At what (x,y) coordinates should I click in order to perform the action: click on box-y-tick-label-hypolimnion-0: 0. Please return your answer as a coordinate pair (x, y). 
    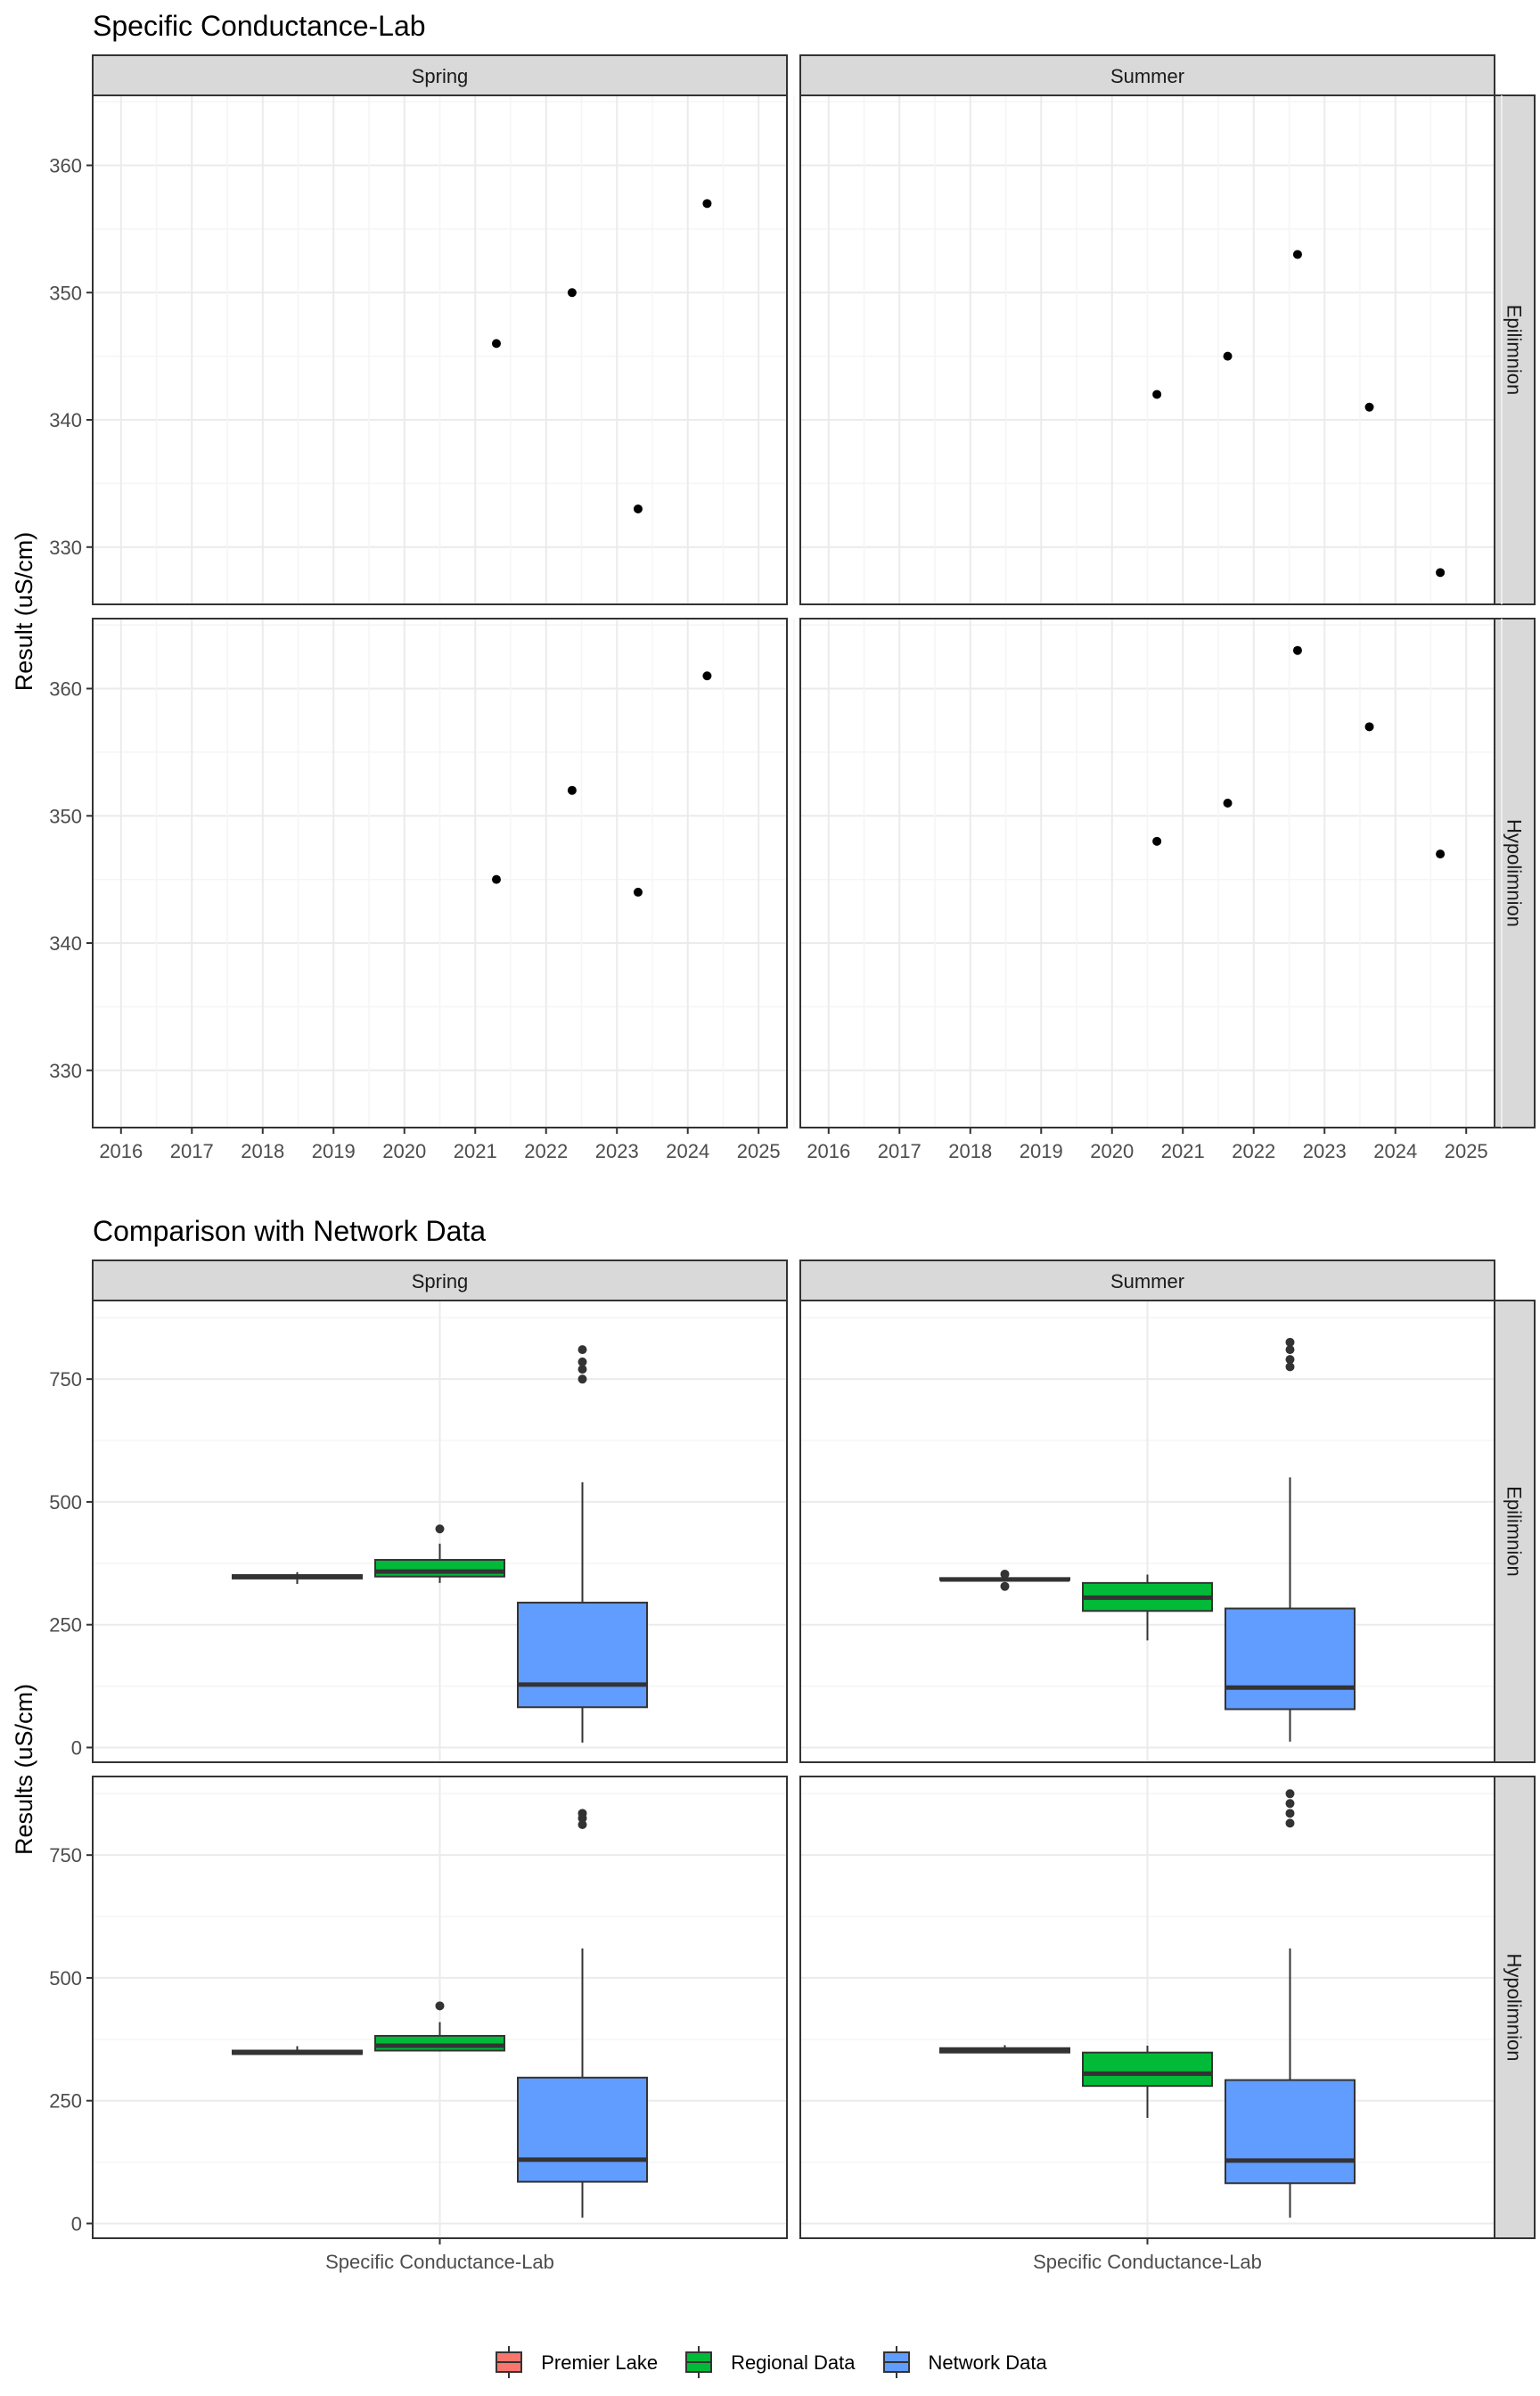
    Looking at the image, I should click on (76, 2223).